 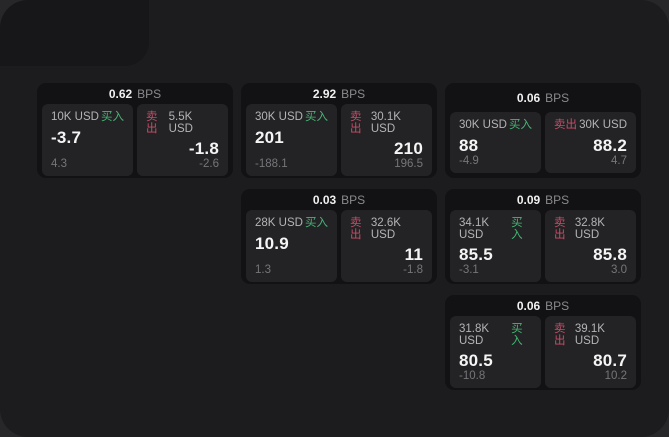 What do you see at coordinates (610, 145) in the screenshot?
I see `sell-price: 88.2` at bounding box center [610, 145].